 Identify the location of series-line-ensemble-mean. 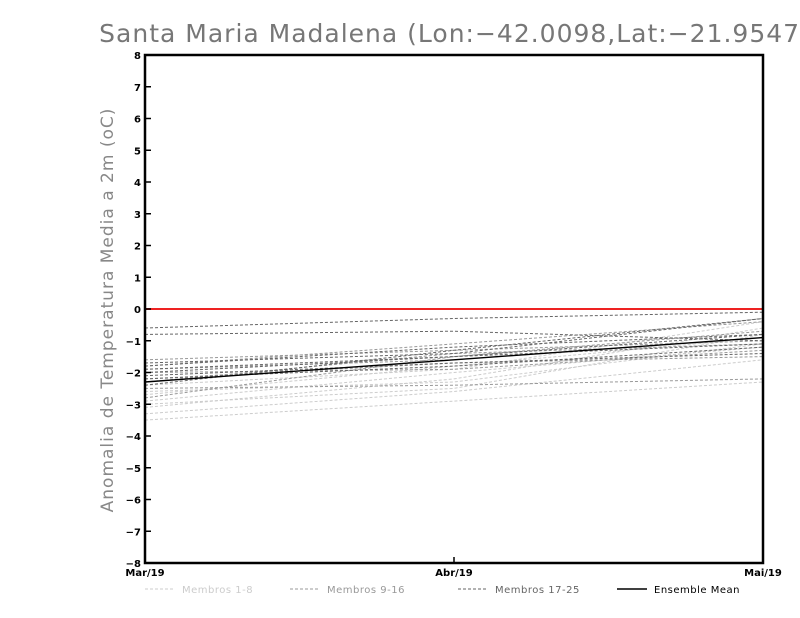
(454, 359).